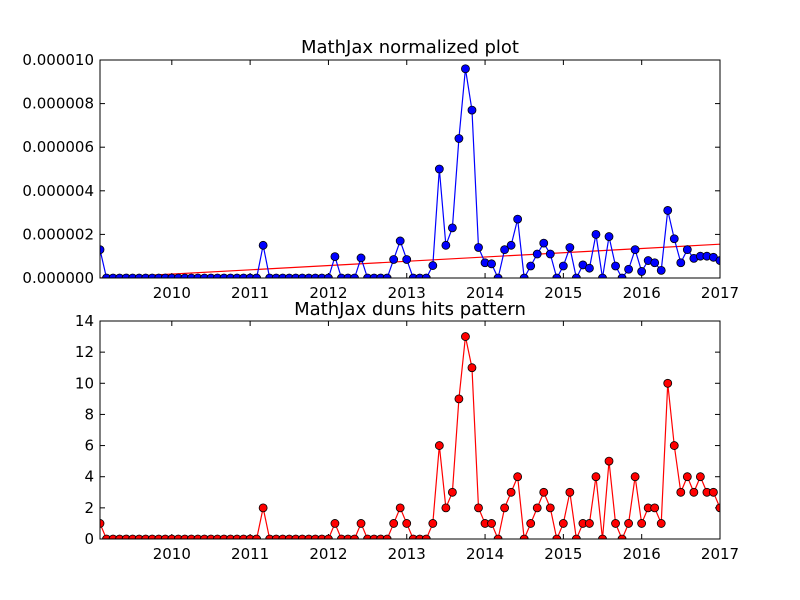 The width and height of the screenshot is (800, 600). Describe the element at coordinates (410, 47) in the screenshot. I see `chart-title: MathJax normalized plot` at that location.